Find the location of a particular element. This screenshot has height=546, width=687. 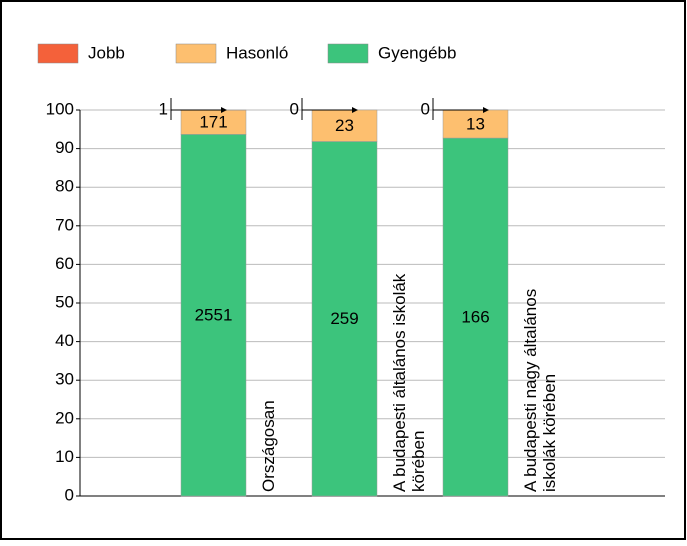

data-label: 171 is located at coordinates (213, 122).